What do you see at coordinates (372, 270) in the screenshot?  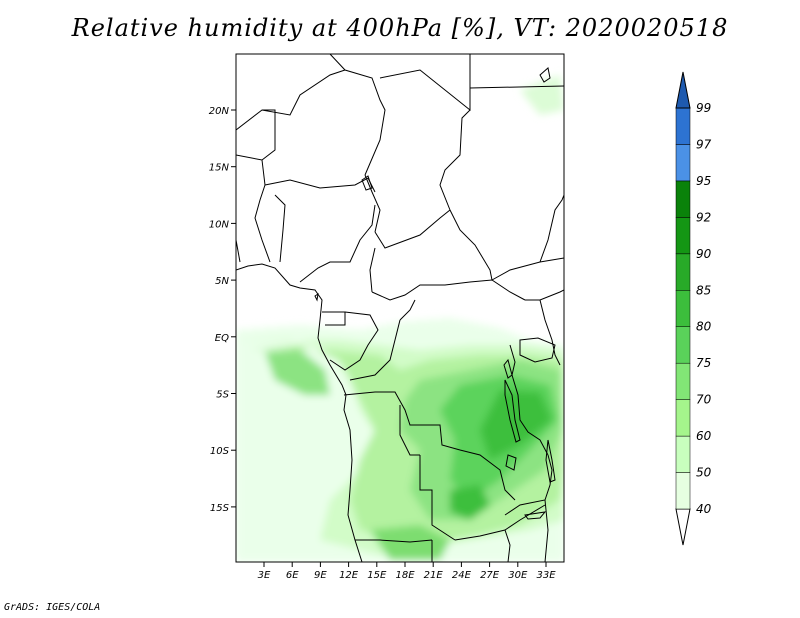 I see `border-car-cameroon` at bounding box center [372, 270].